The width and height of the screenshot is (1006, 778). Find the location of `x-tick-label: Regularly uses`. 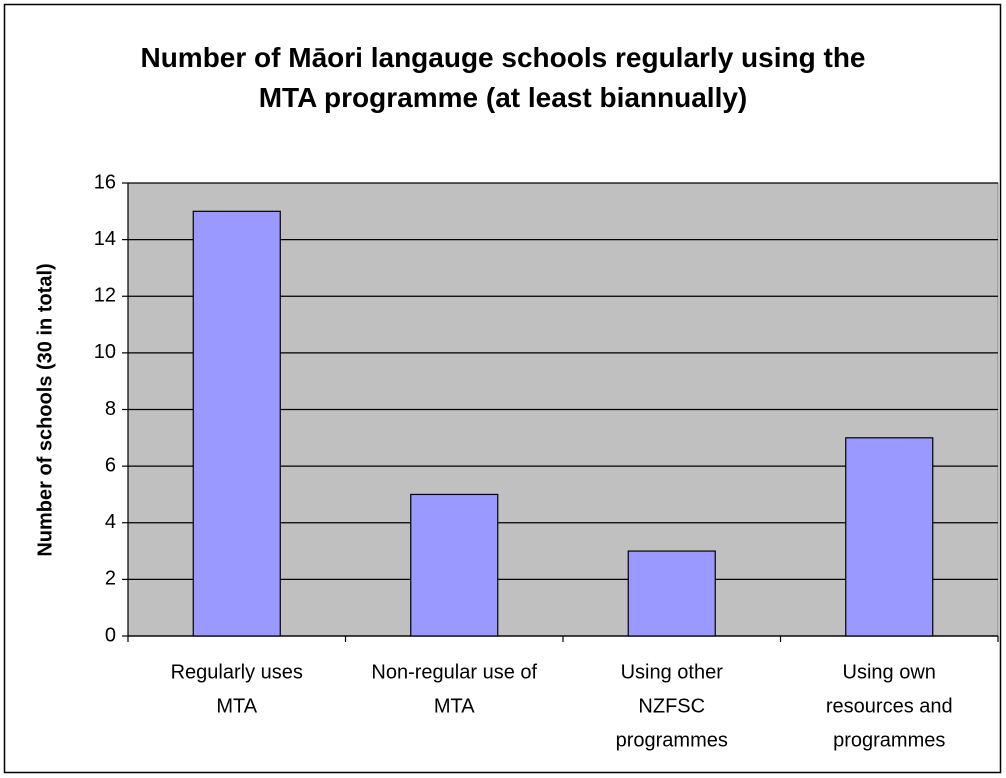

x-tick-label: Regularly uses is located at coordinates (237, 672).